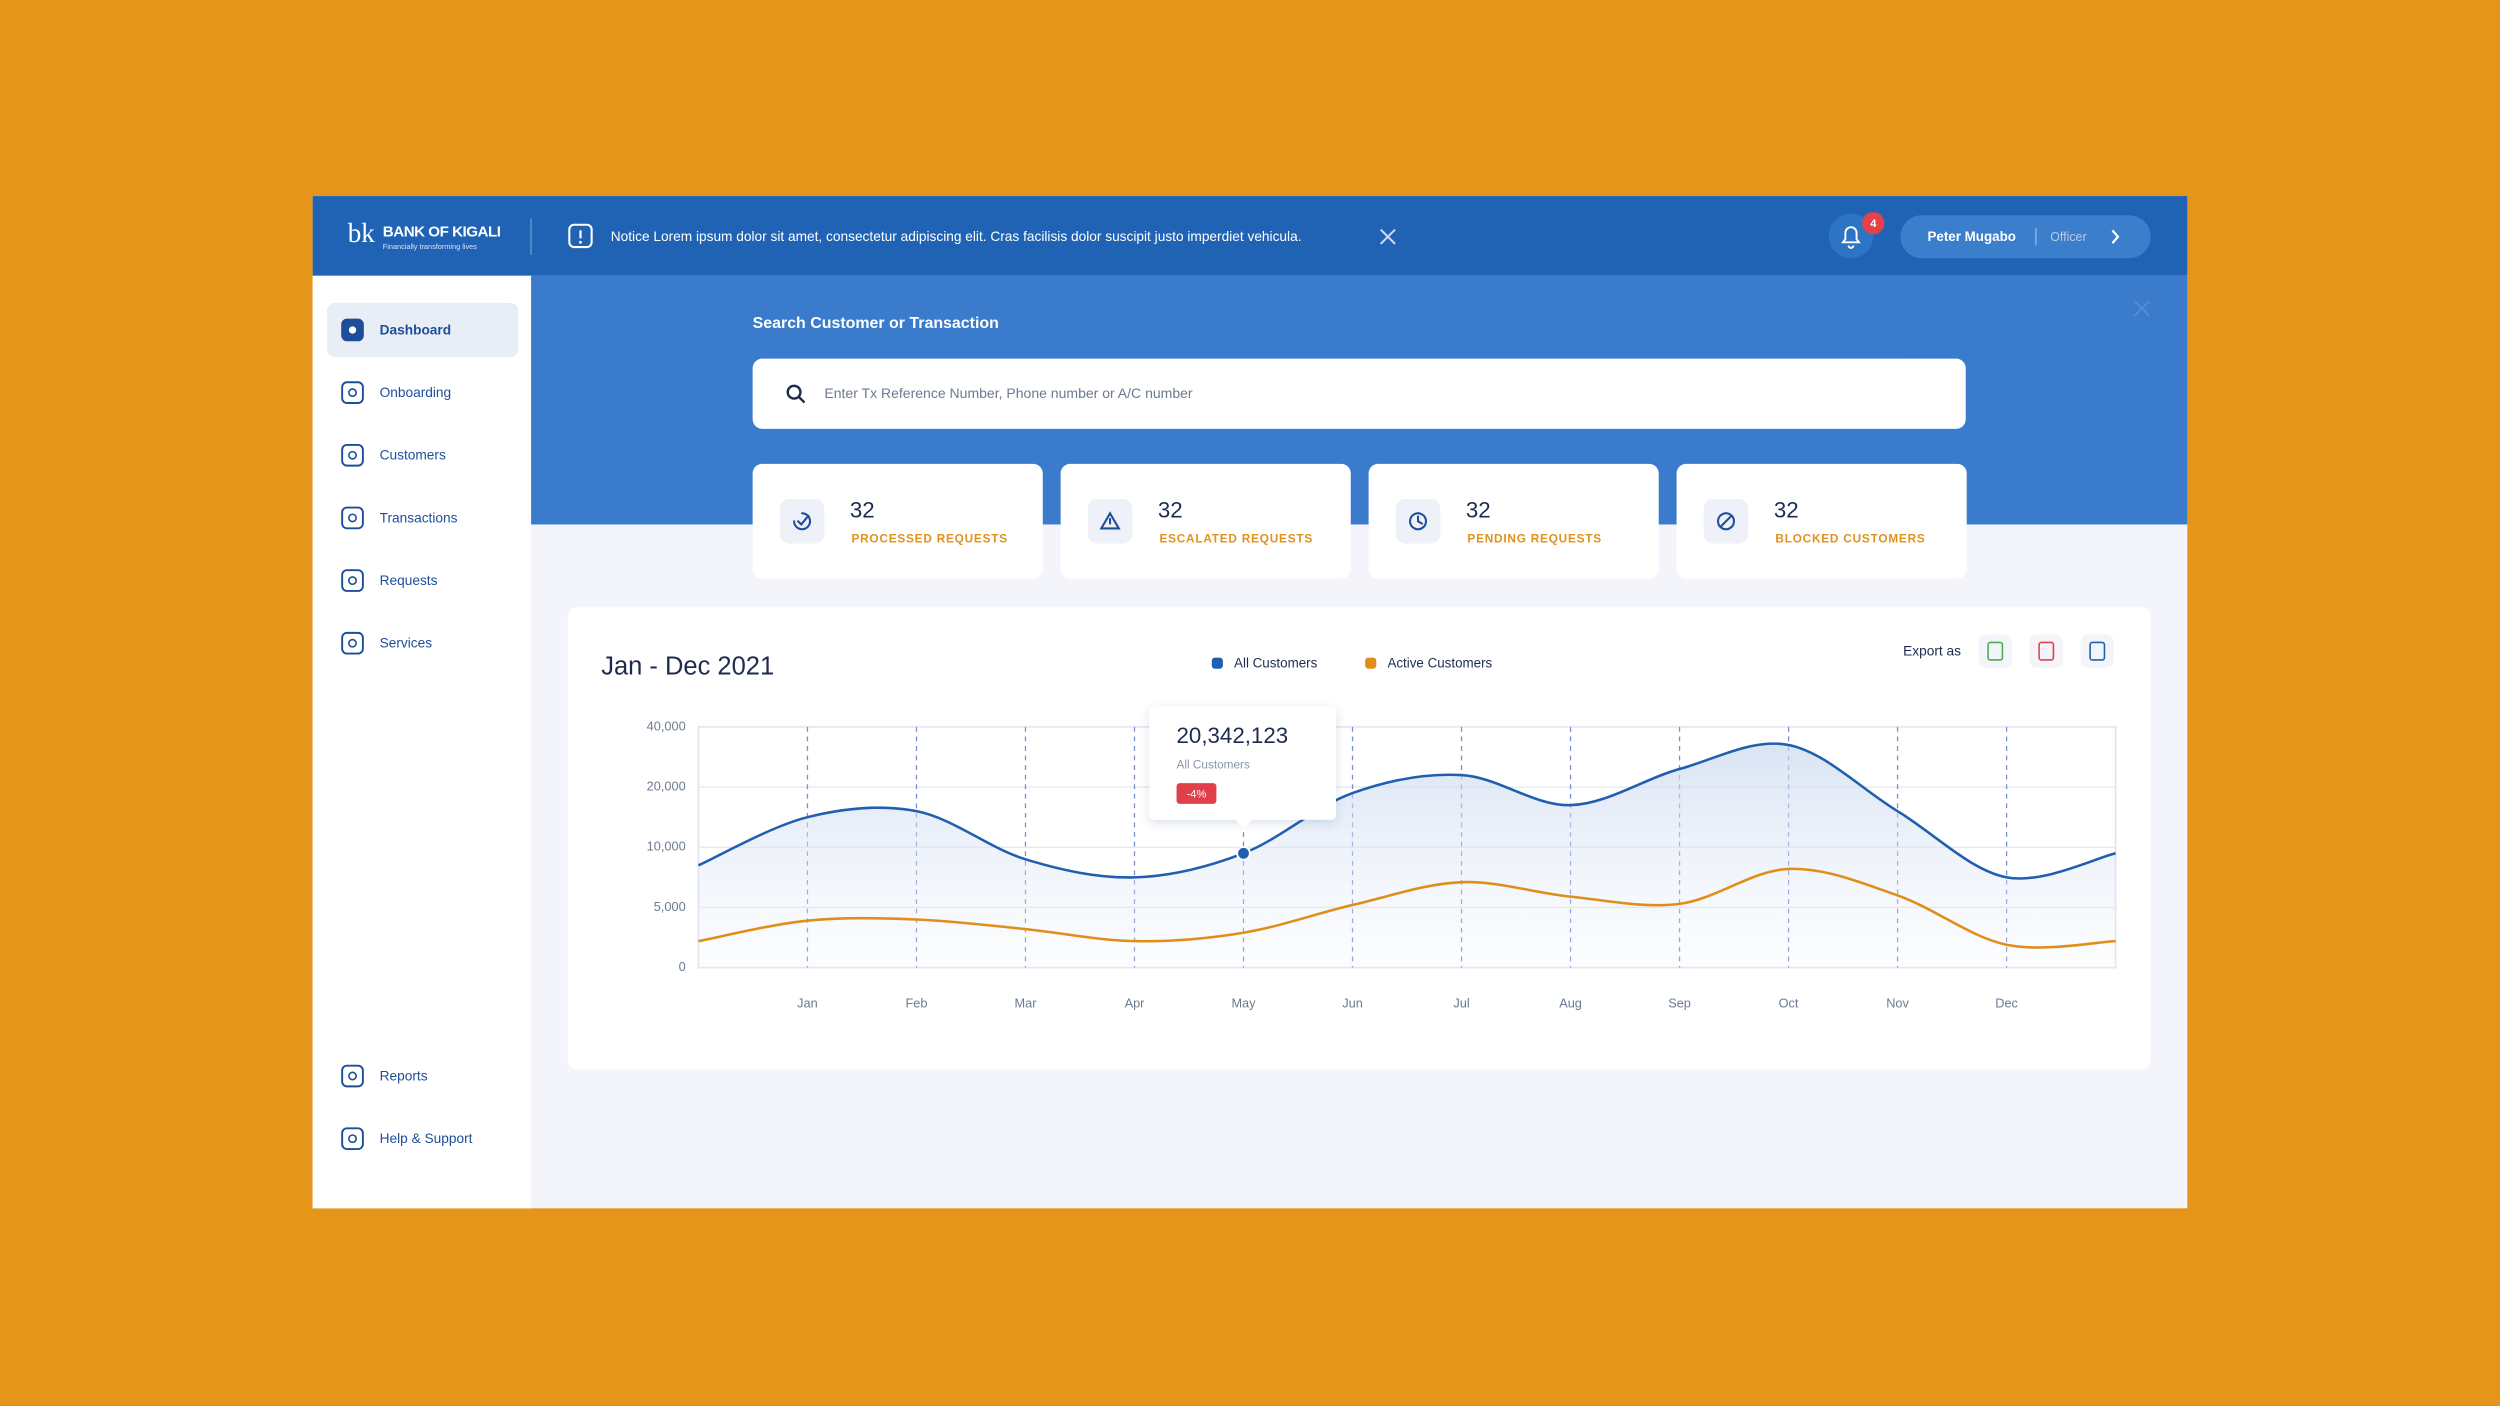  I want to click on x-tick-label: Feb, so click(916, 1003).